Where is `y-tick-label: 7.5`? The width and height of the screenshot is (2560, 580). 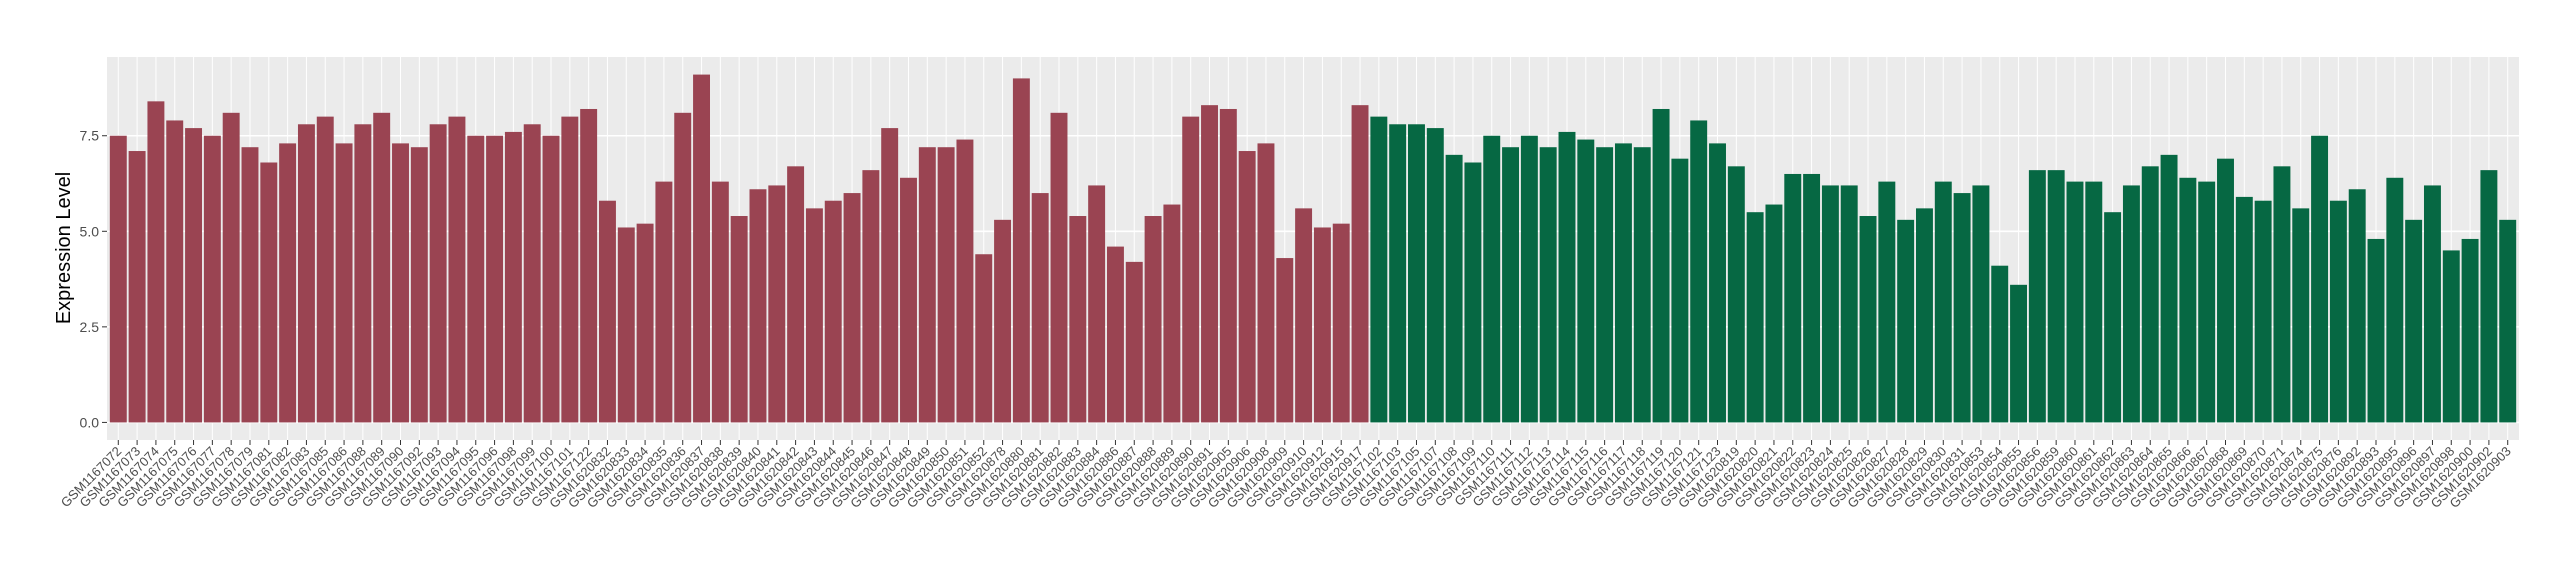
y-tick-label: 7.5 is located at coordinates (90, 136).